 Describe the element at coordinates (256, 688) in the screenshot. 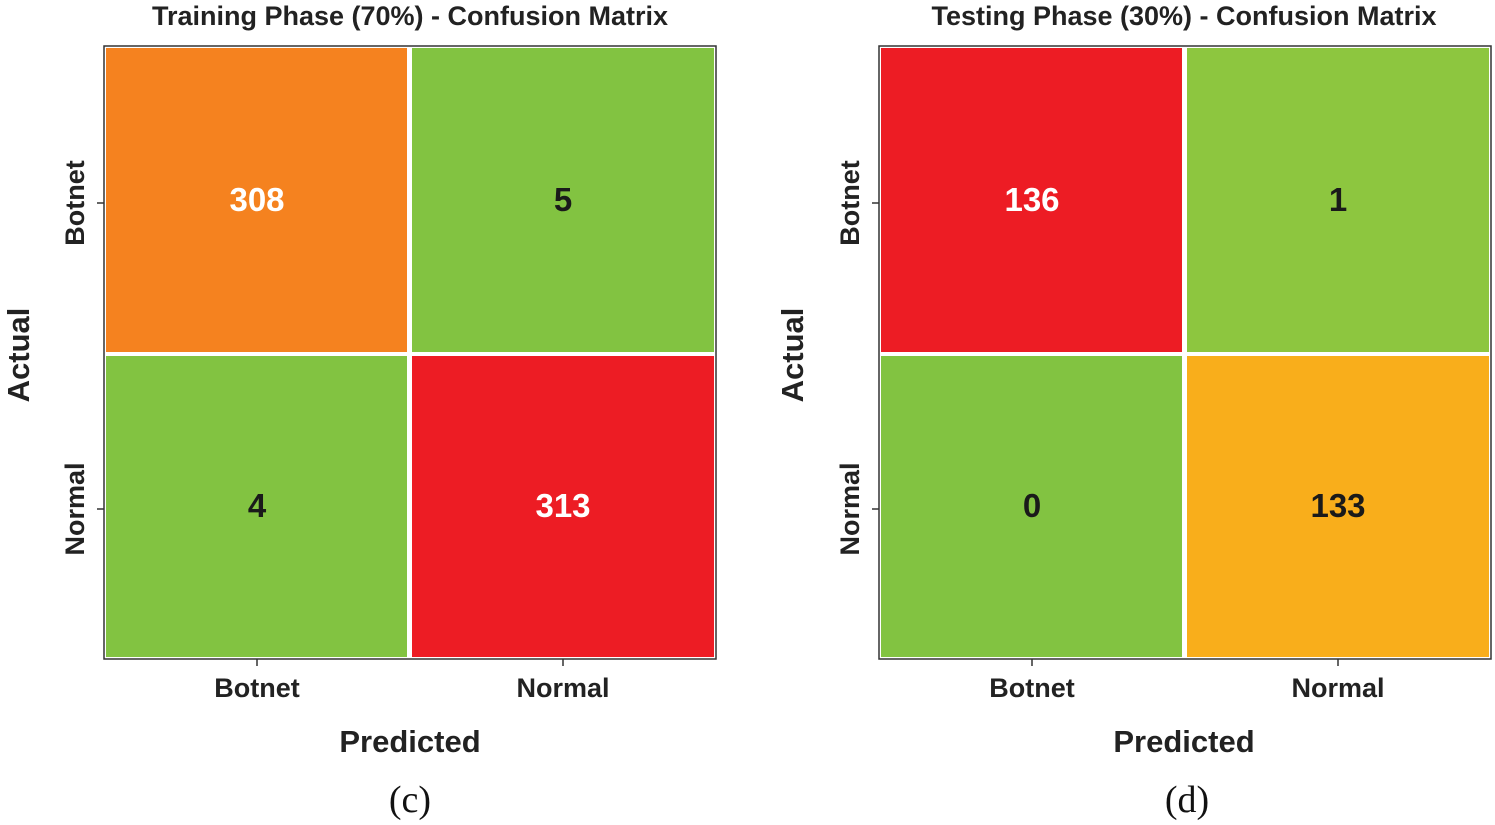

I see `x-tick-label-c-botnet: Botnet` at that location.